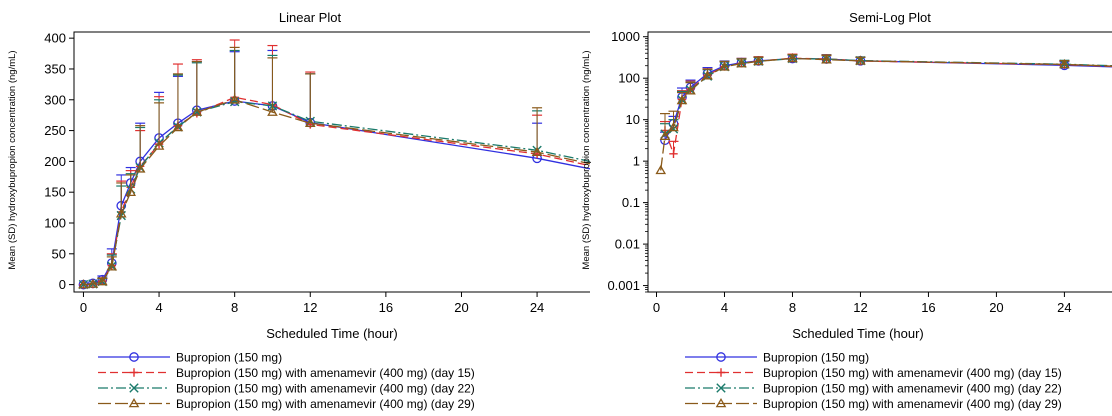  What do you see at coordinates (55, 68) in the screenshot?
I see `y-tick-label: 350` at bounding box center [55, 68].